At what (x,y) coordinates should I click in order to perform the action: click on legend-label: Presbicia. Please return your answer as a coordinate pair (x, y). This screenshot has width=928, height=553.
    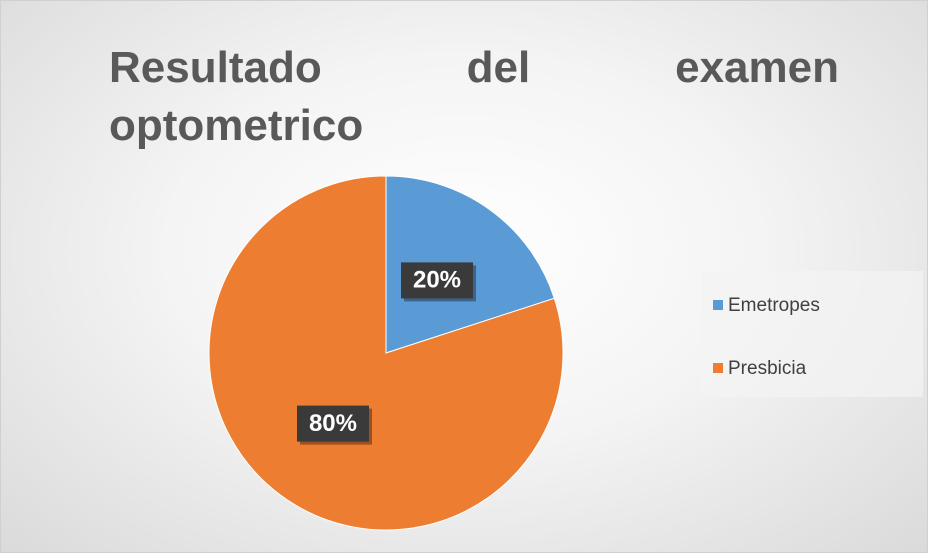
    Looking at the image, I should click on (767, 368).